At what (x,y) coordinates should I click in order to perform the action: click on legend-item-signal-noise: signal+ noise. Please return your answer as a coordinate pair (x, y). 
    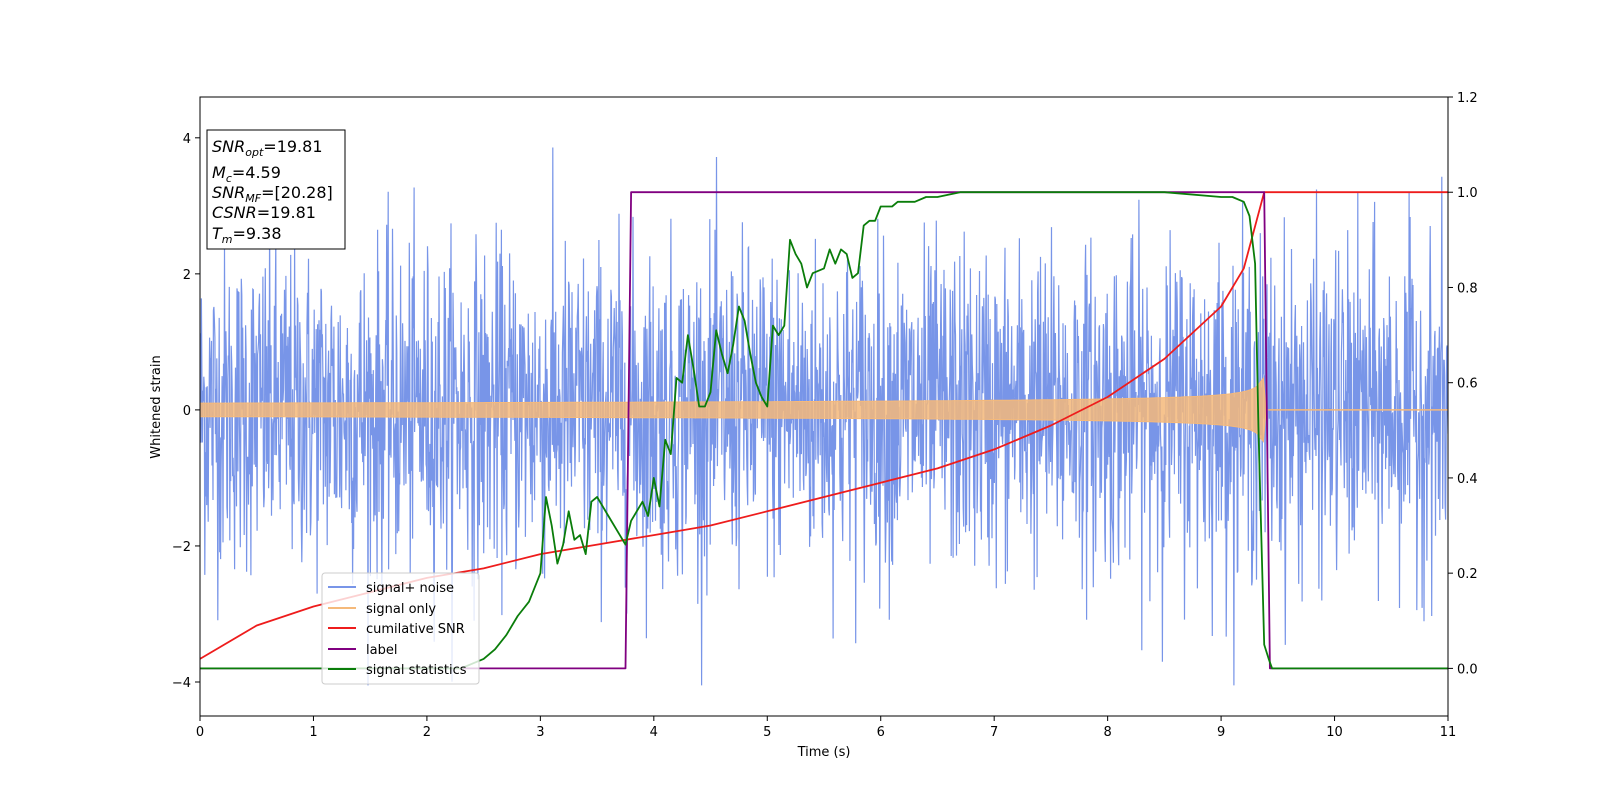
    Looking at the image, I should click on (391, 588).